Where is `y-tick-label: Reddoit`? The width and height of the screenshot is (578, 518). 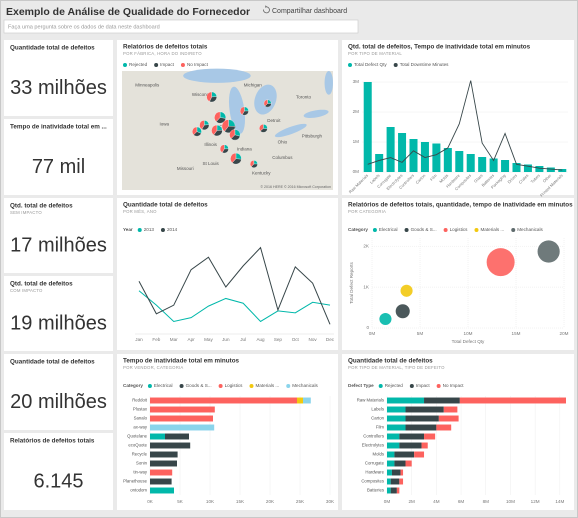 y-tick-label: Reddoit is located at coordinates (140, 400).